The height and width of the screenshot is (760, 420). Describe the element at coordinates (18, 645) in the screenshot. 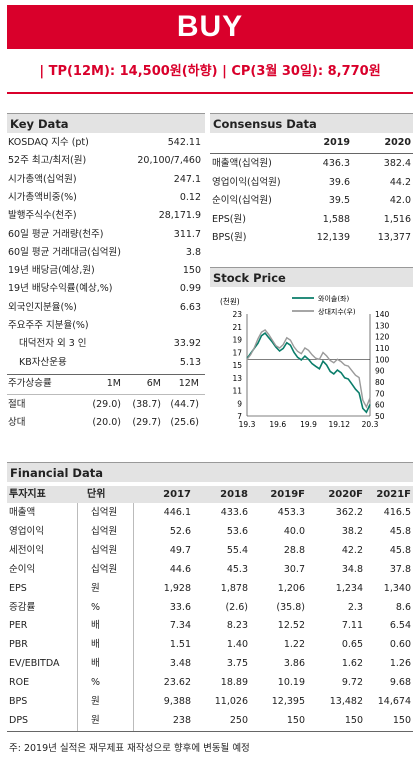

I see `financial-cell: PBR` at that location.